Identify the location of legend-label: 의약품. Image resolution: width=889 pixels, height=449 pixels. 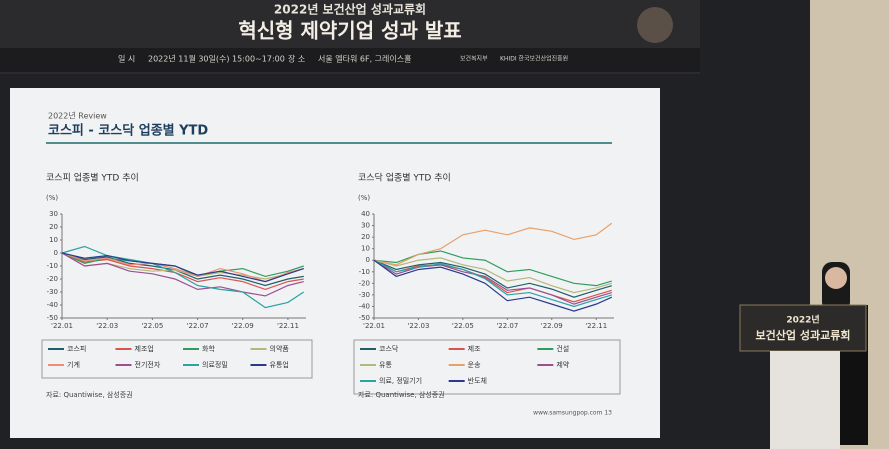
(280, 348).